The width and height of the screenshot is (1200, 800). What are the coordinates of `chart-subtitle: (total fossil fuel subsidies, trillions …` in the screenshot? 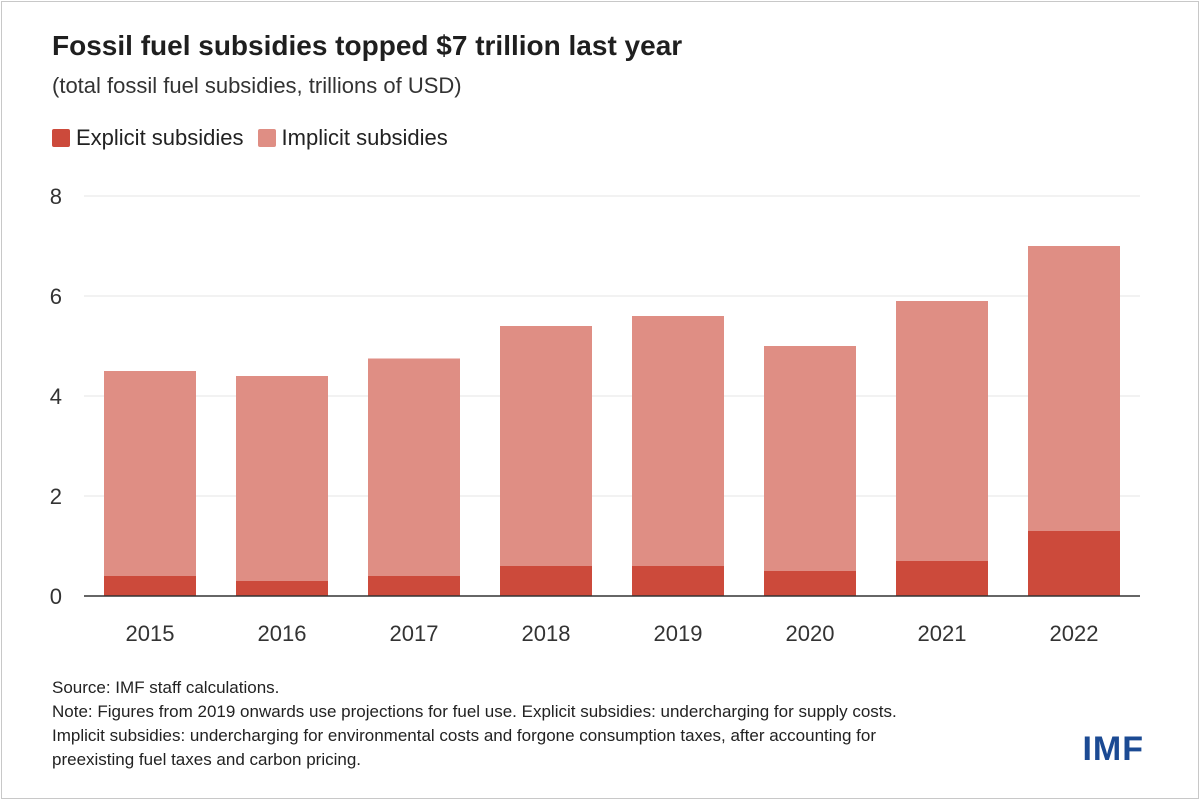 It's located at (257, 85).